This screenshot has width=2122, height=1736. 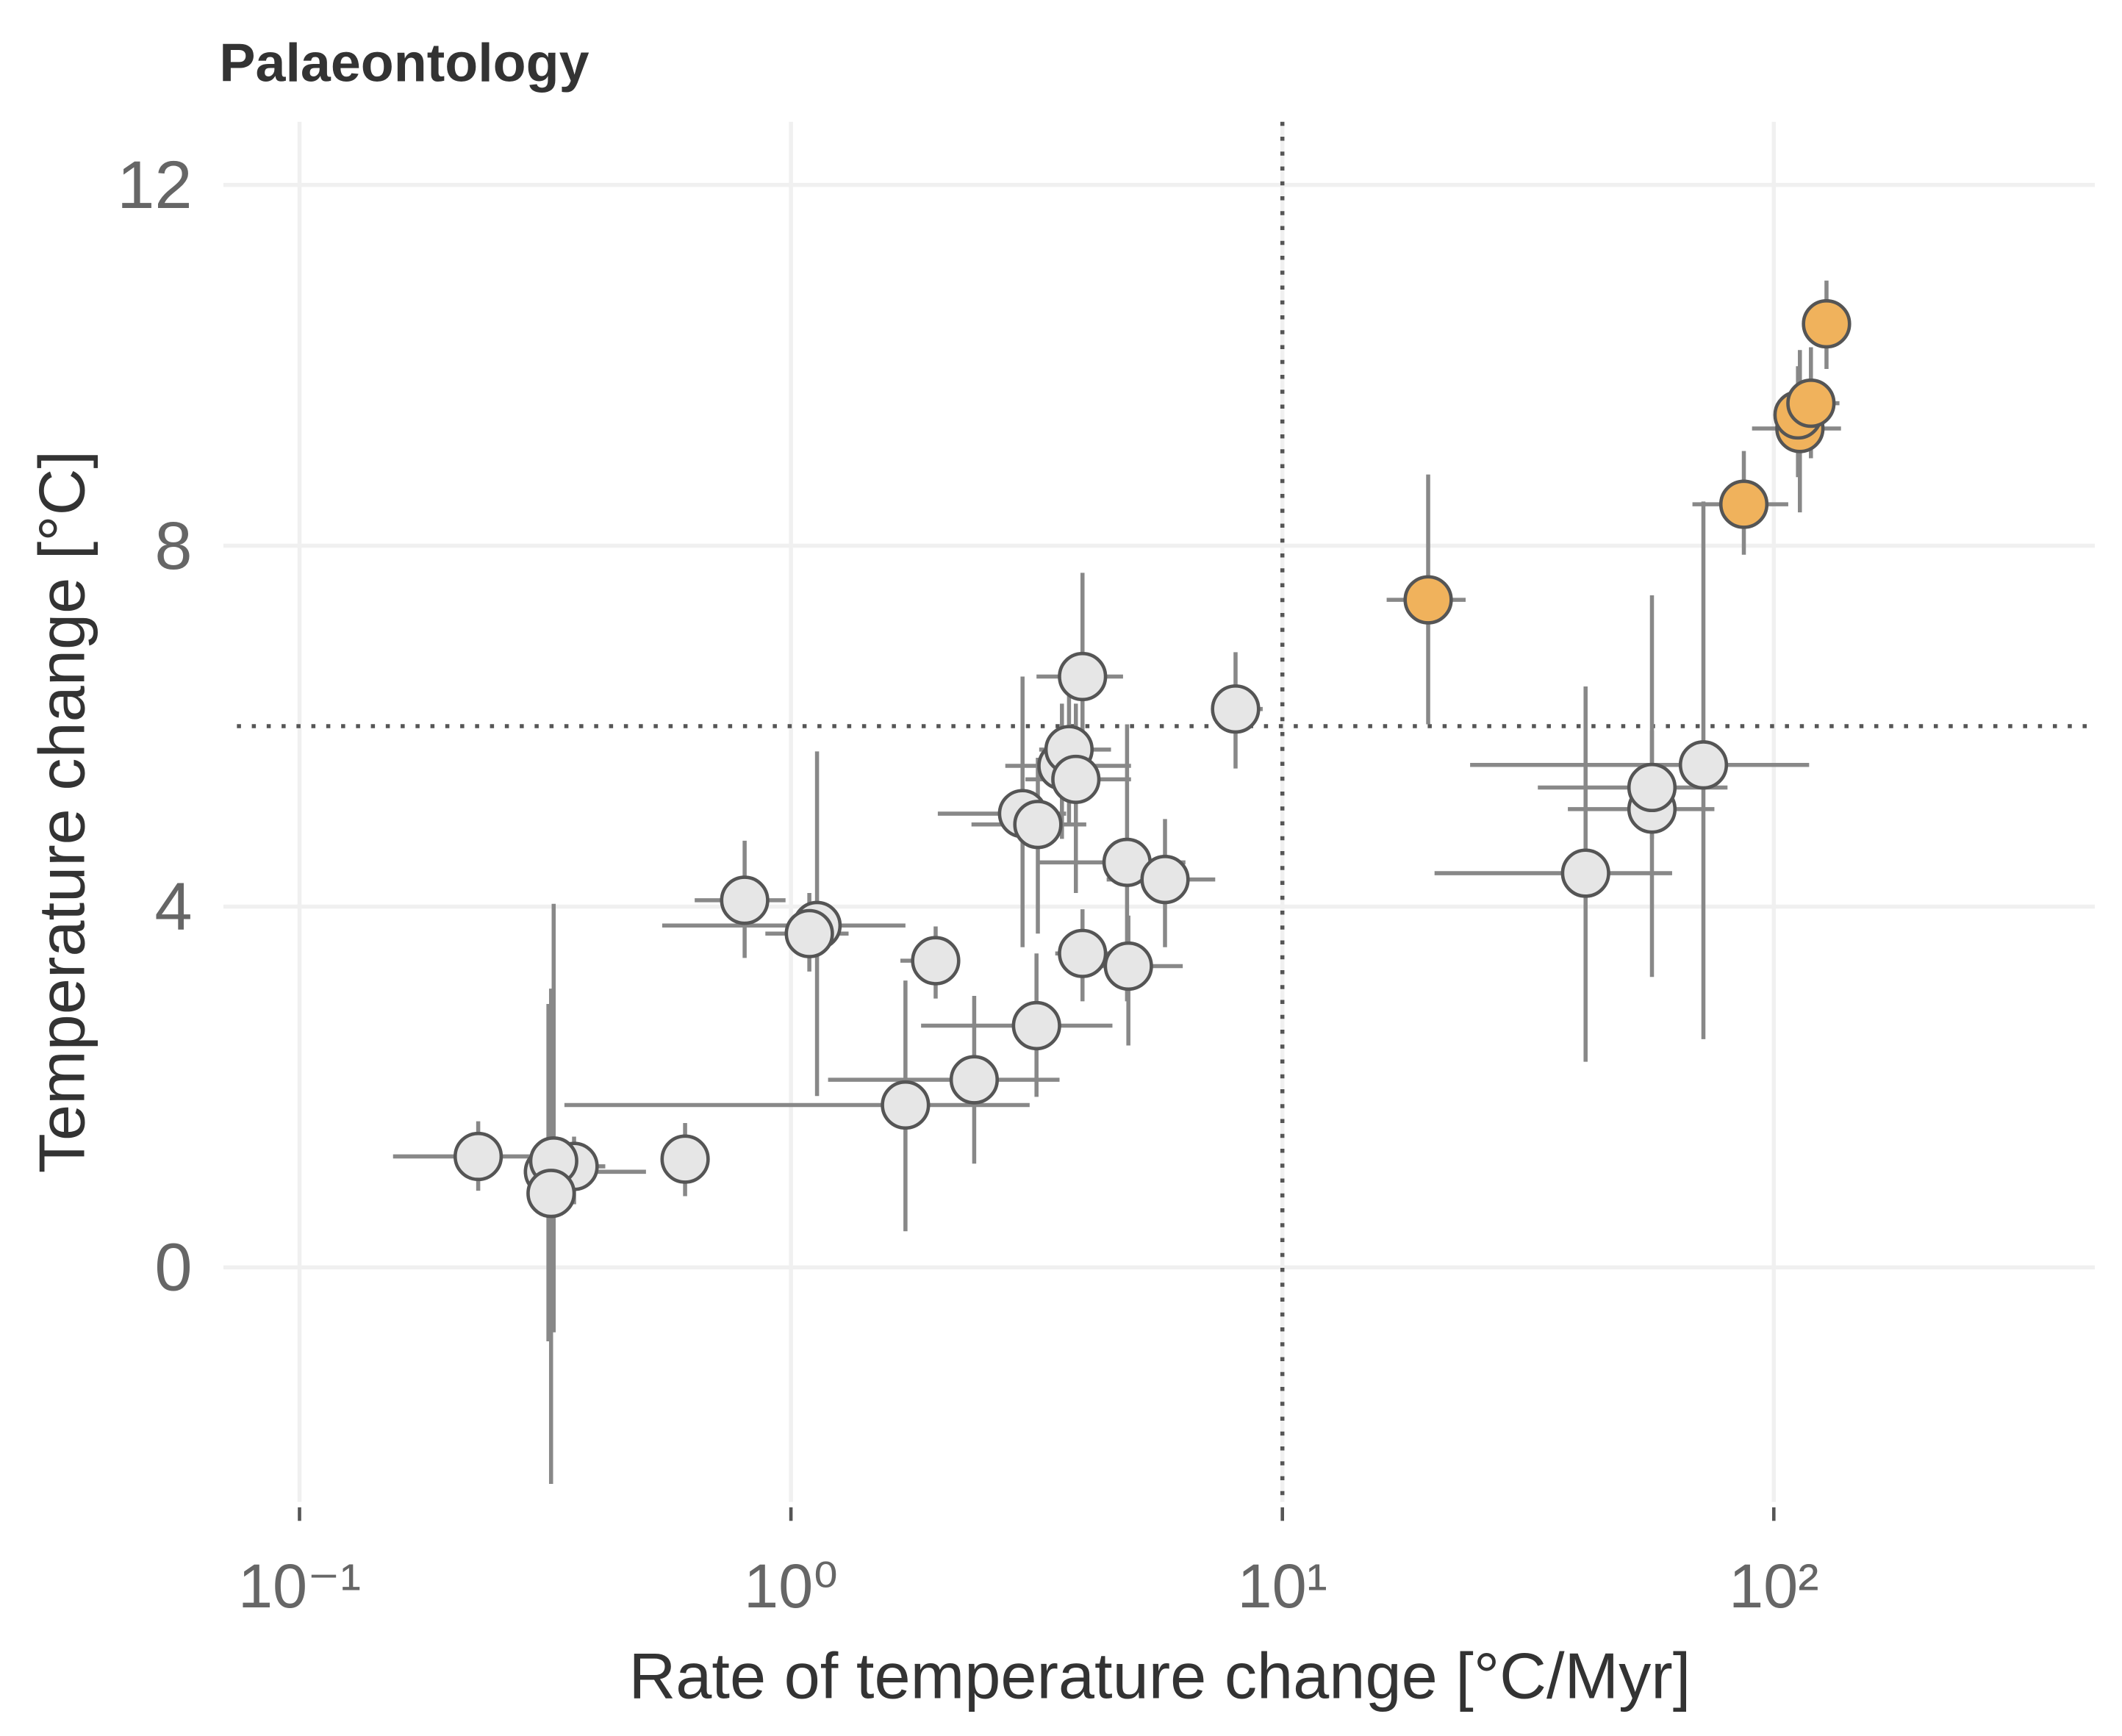 I want to click on chart-title: Palaeontology, so click(x=404, y=62).